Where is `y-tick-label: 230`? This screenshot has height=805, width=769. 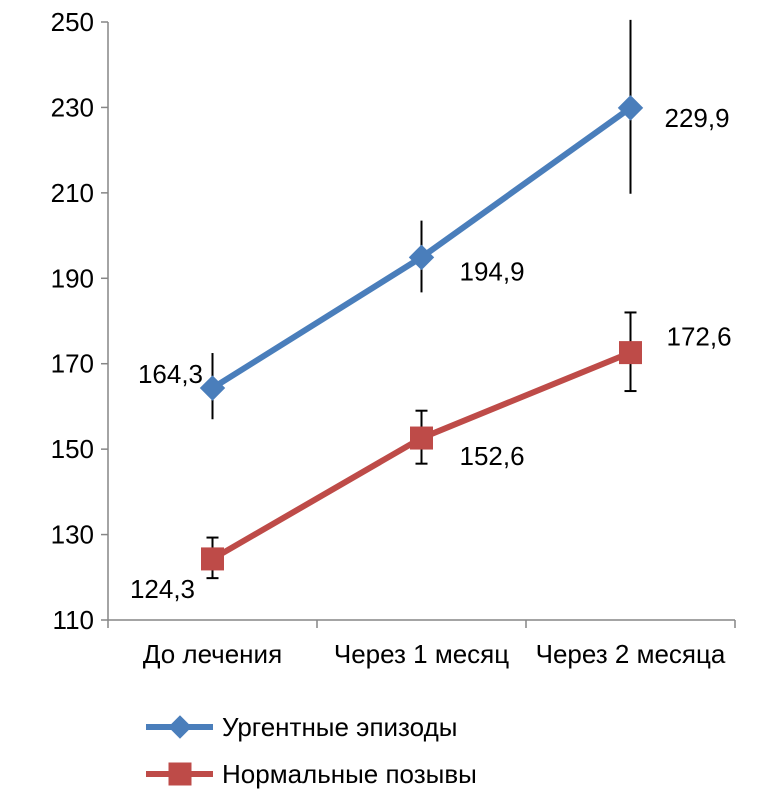 y-tick-label: 230 is located at coordinates (72, 107).